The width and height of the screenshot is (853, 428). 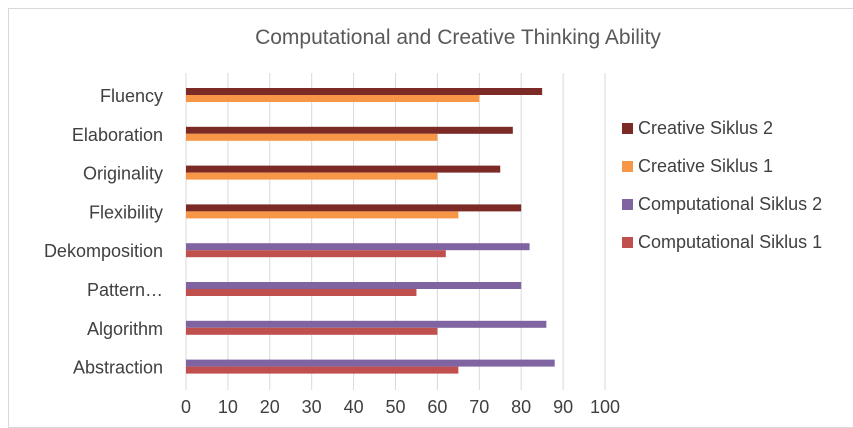 What do you see at coordinates (343, 169) in the screenshot?
I see `bar-originality-series0` at bounding box center [343, 169].